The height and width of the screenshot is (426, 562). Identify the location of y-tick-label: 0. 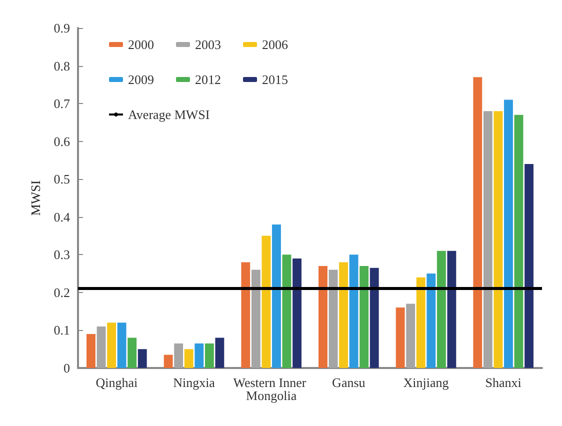
(67, 368).